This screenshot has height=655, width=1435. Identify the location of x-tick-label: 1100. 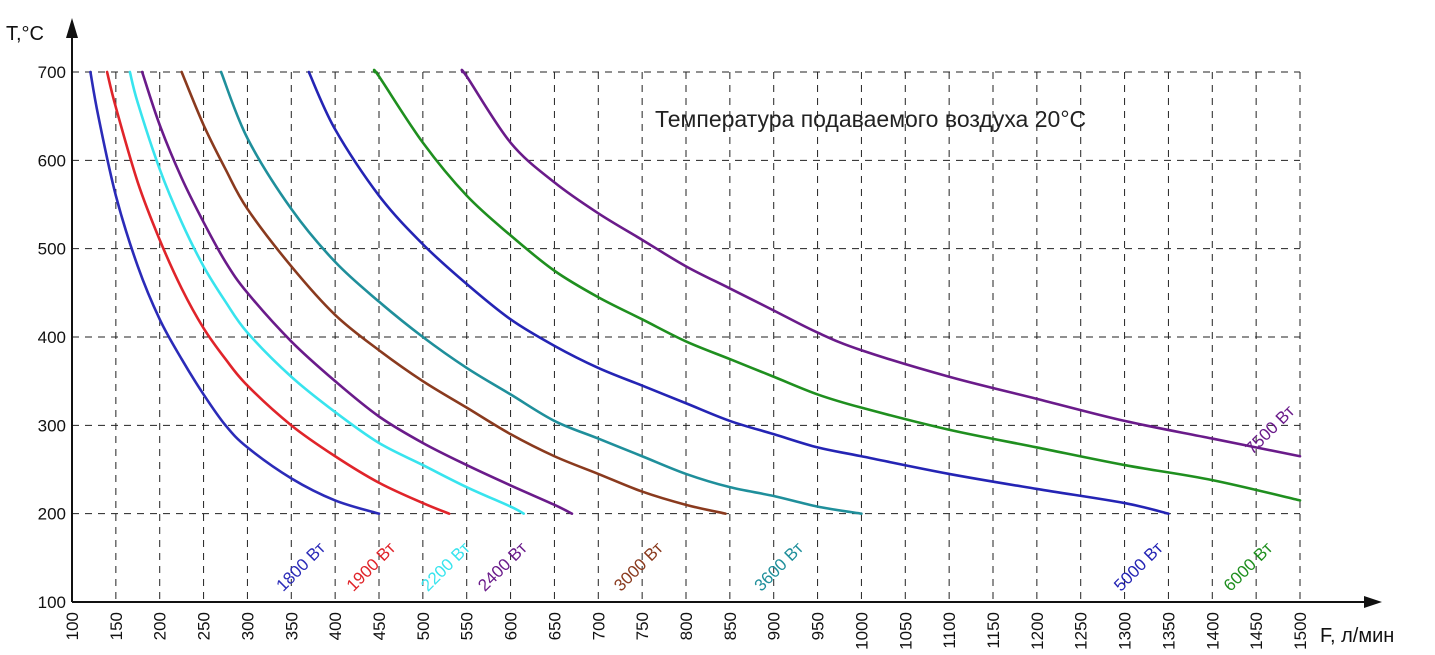
(949, 630).